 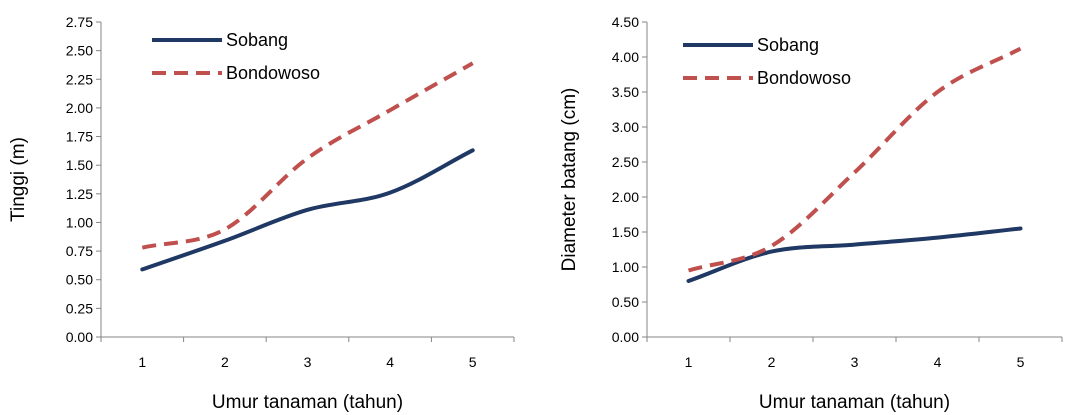 What do you see at coordinates (79, 22) in the screenshot?
I see `y-tick-label: 2.75` at bounding box center [79, 22].